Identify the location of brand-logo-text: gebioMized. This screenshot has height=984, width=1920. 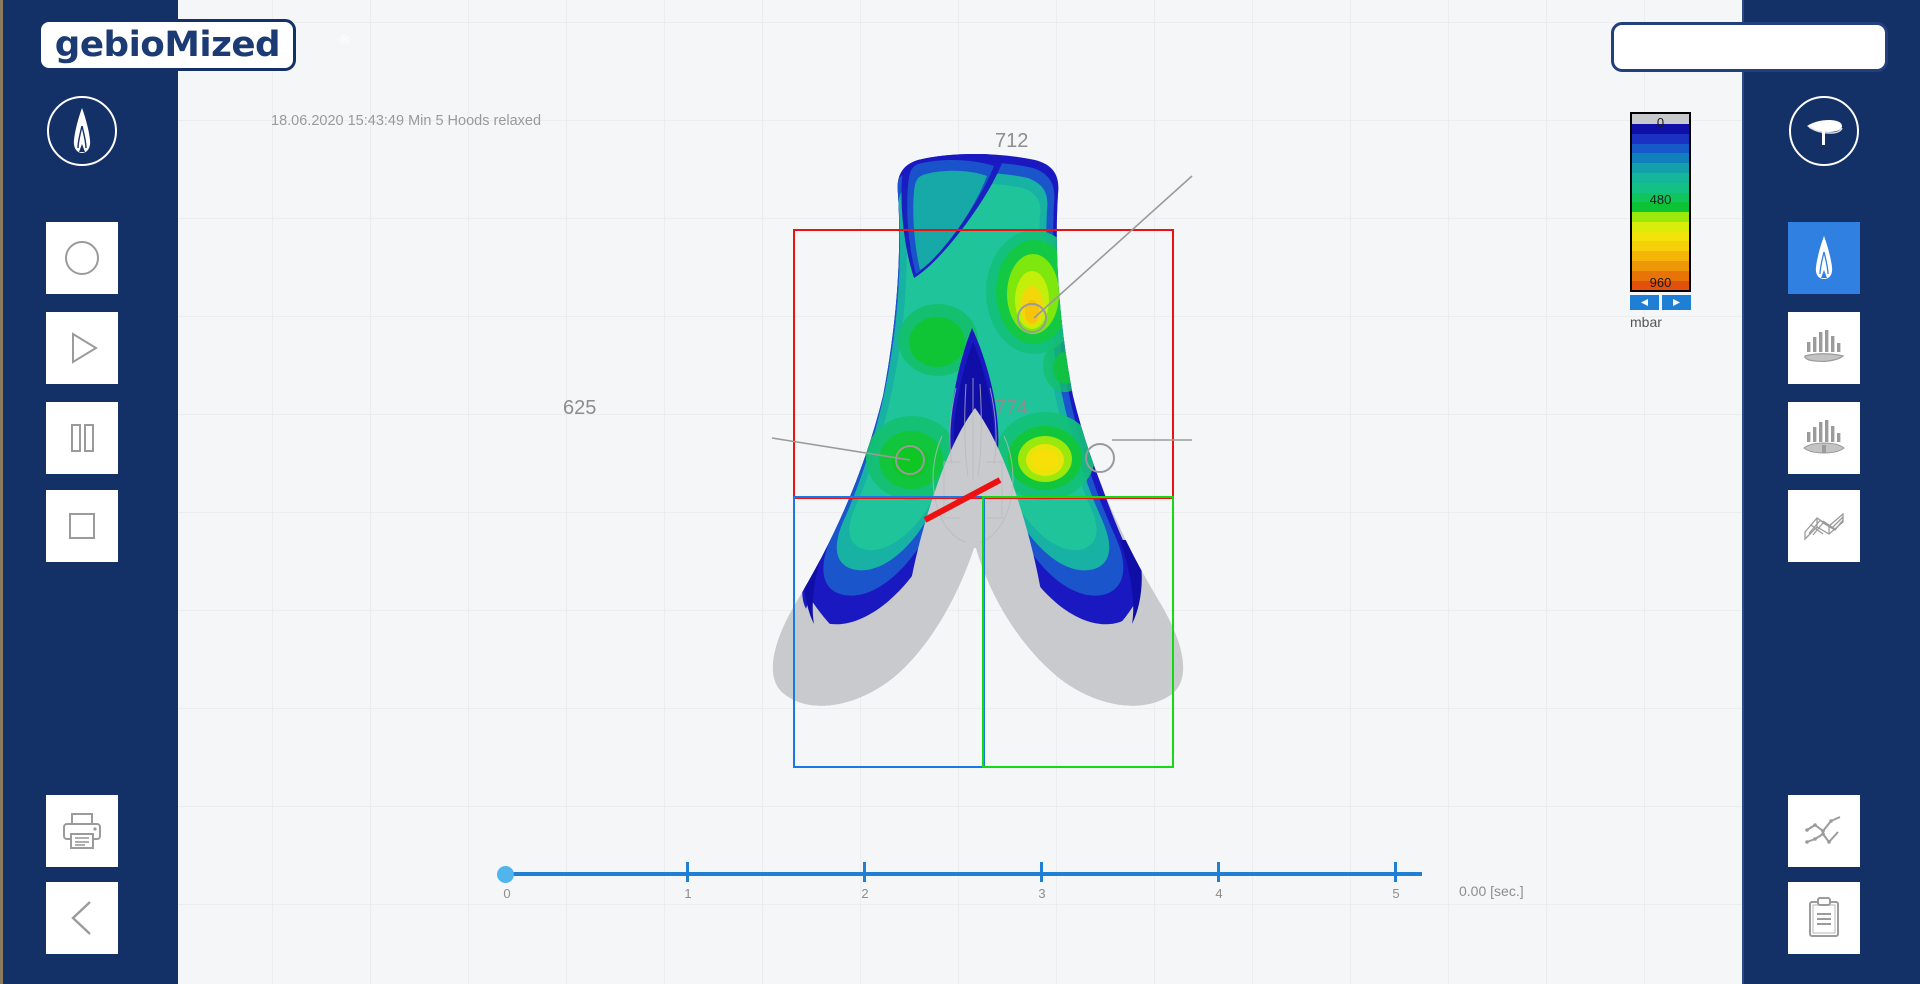
(167, 44).